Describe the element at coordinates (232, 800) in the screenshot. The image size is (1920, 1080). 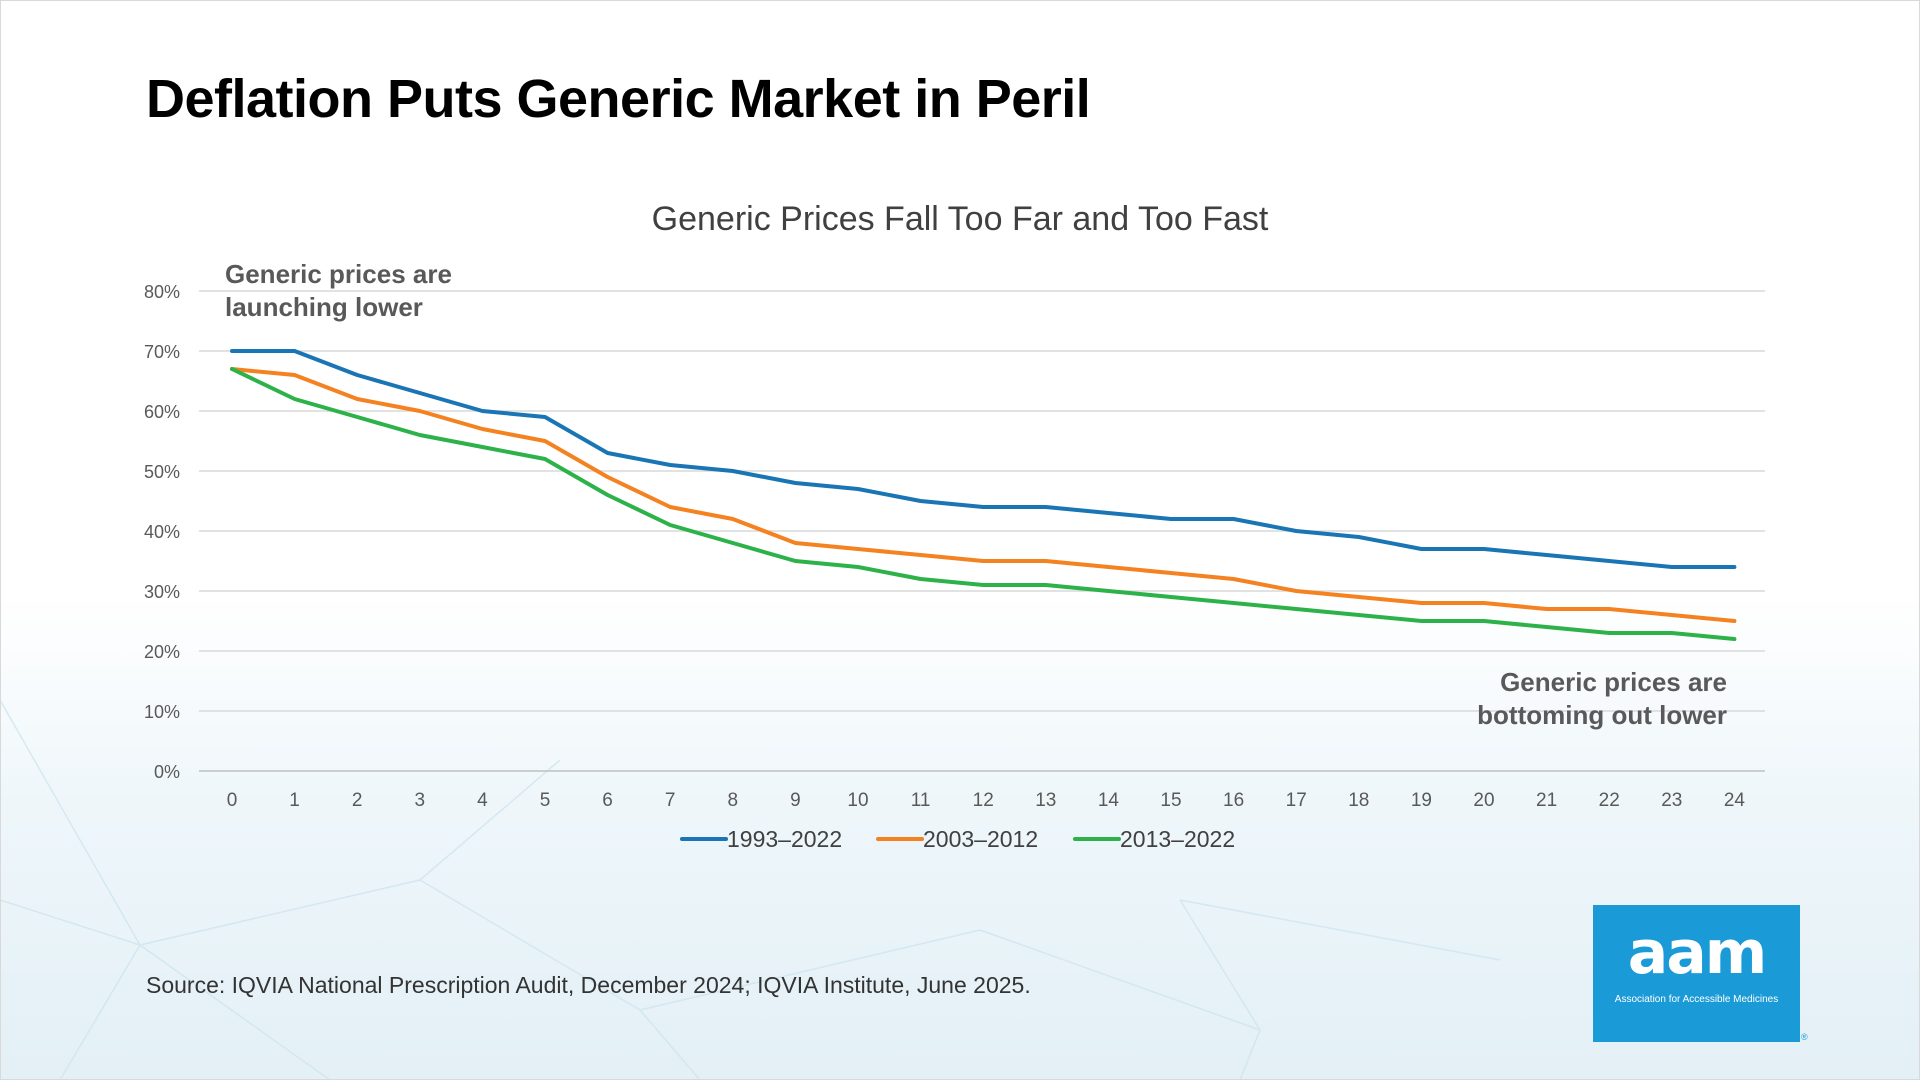
I see `x-tick-label: 0` at that location.